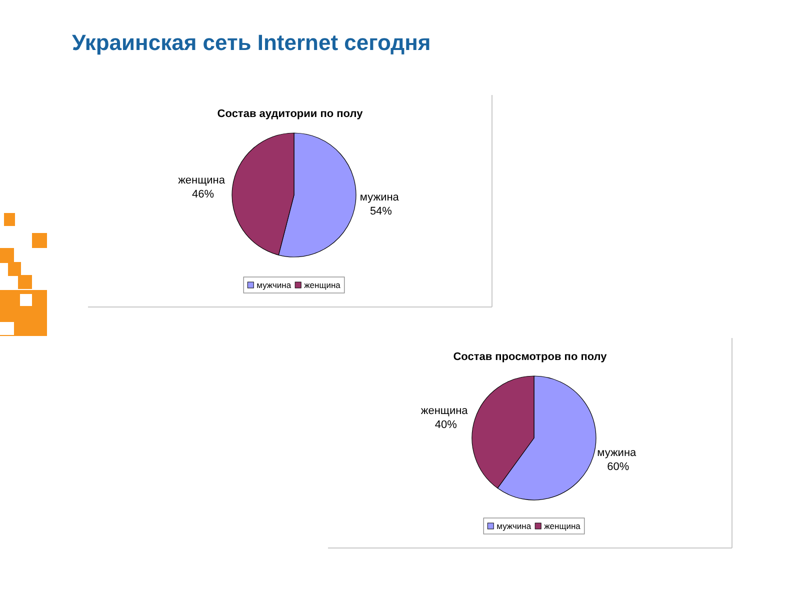 This screenshot has width=800, height=600. I want to click on chart-title: Состав просмотров по полу, so click(530, 357).